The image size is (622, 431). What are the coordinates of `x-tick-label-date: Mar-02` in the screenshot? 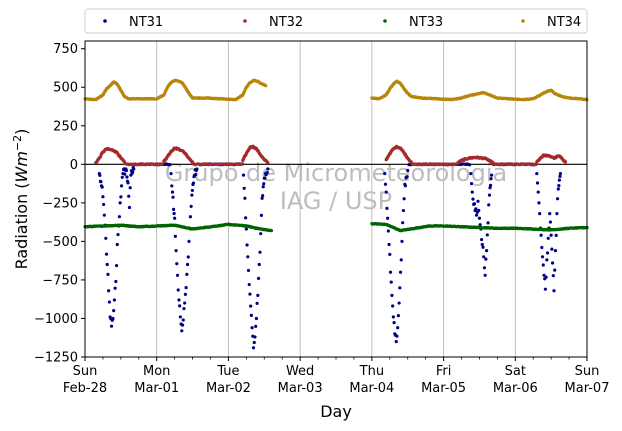 It's located at (228, 388).